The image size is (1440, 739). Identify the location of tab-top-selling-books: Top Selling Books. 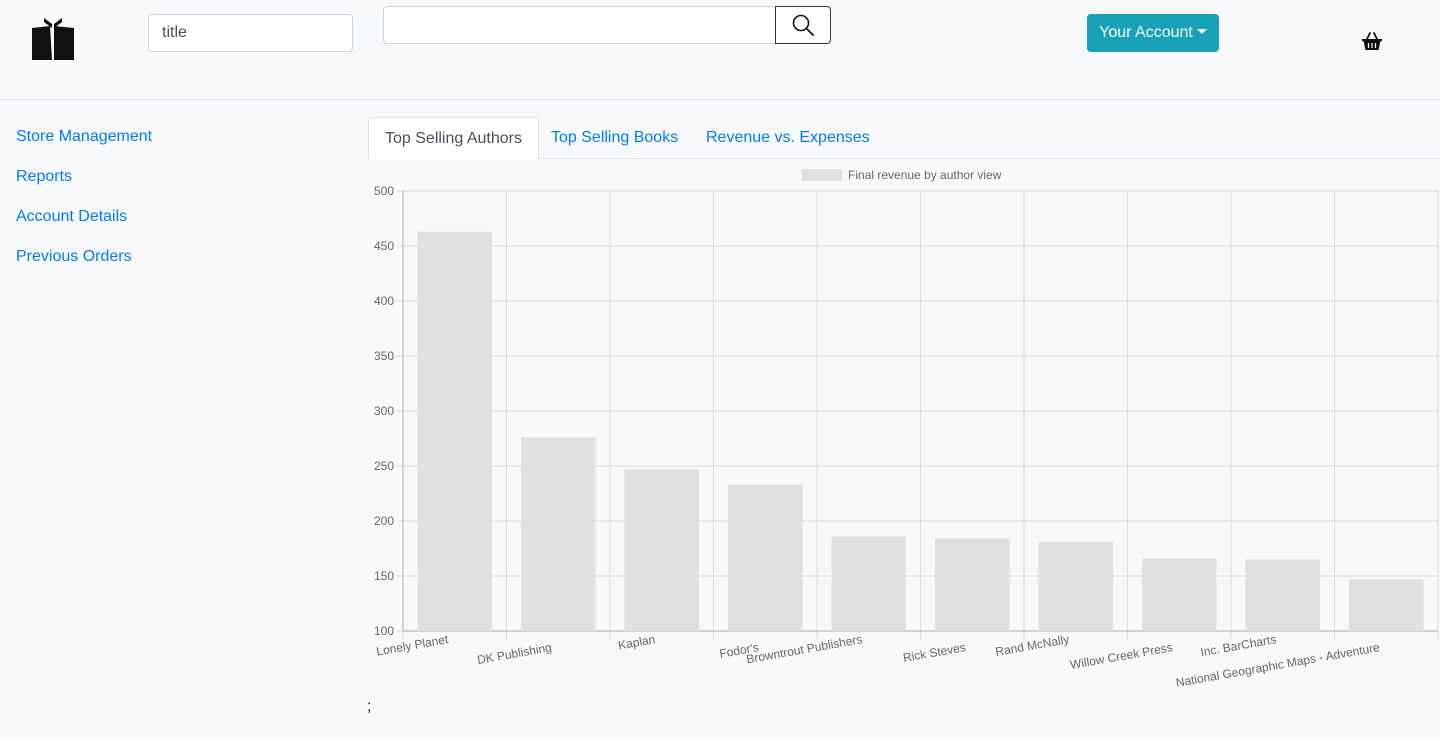
(615, 137).